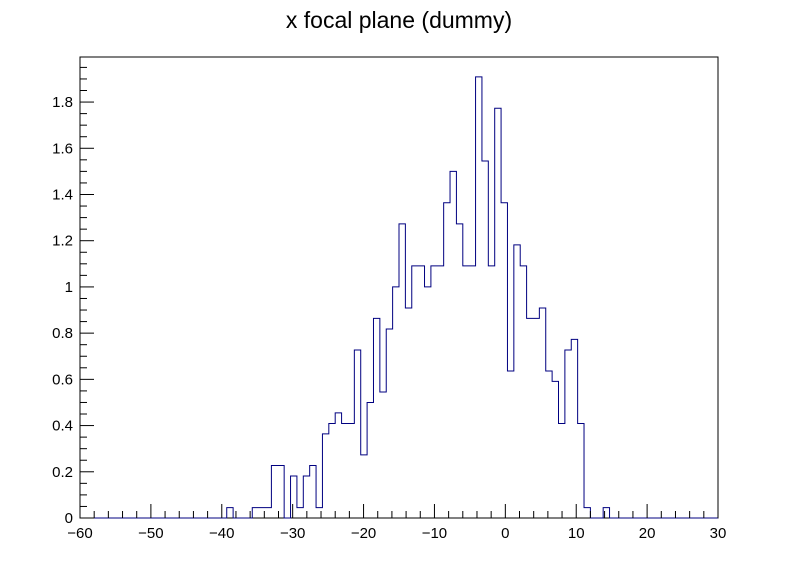 The width and height of the screenshot is (798, 581). I want to click on x-tick-label: −50, so click(150, 533).